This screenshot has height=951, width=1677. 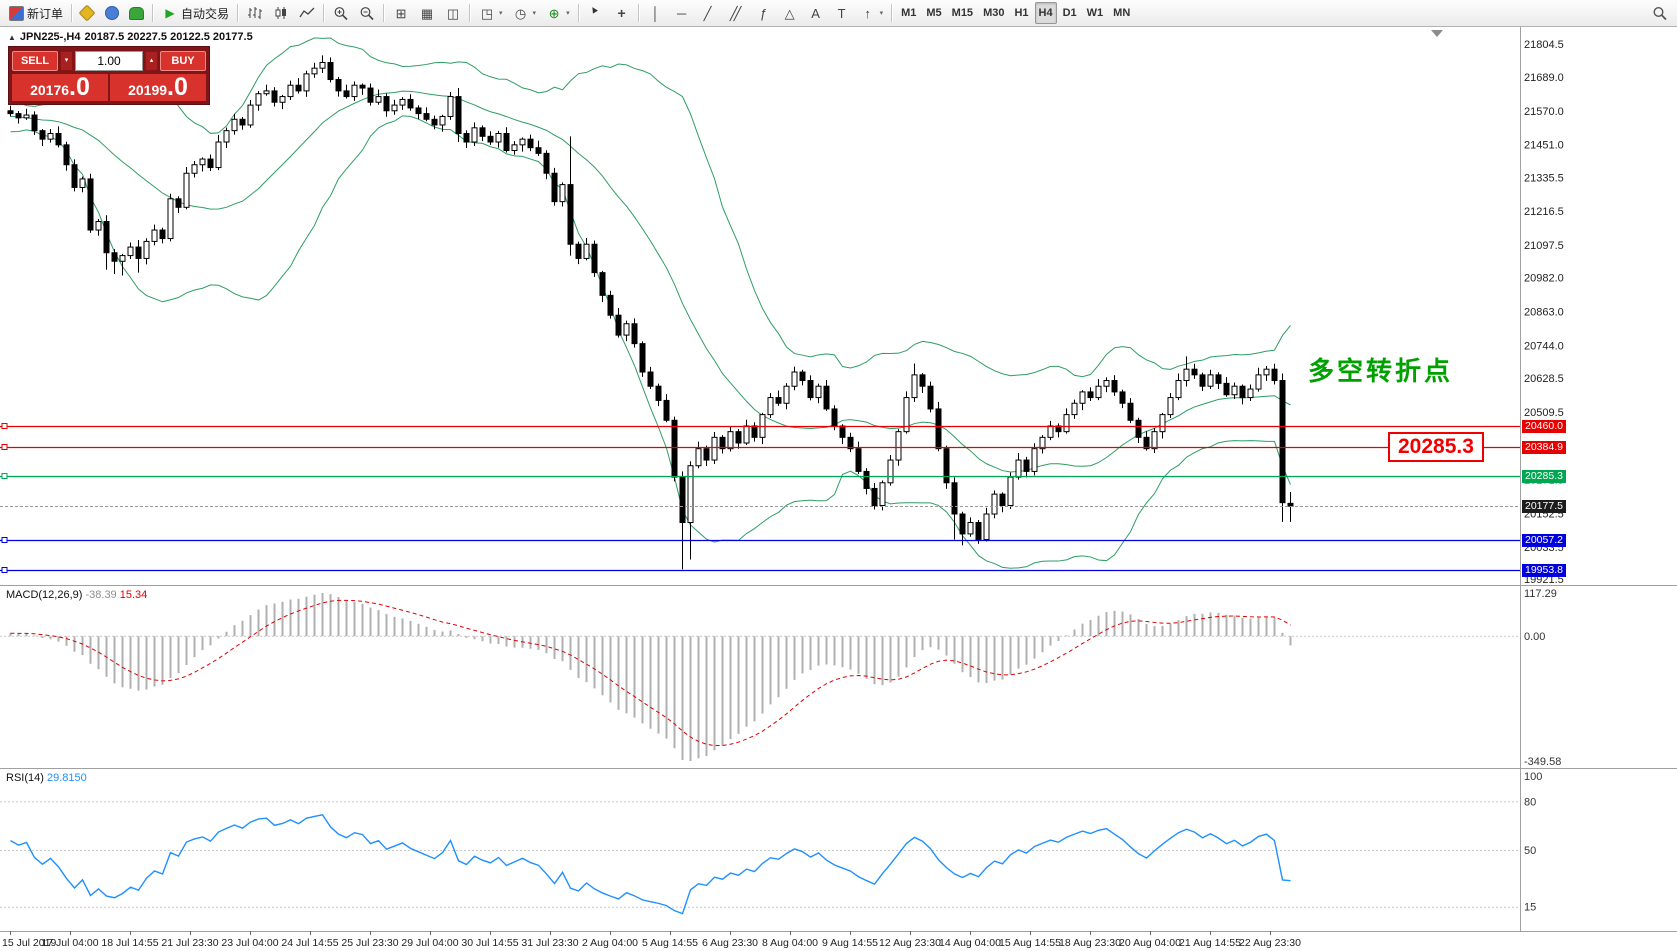 I want to click on bar-chart-button, so click(x=255, y=13).